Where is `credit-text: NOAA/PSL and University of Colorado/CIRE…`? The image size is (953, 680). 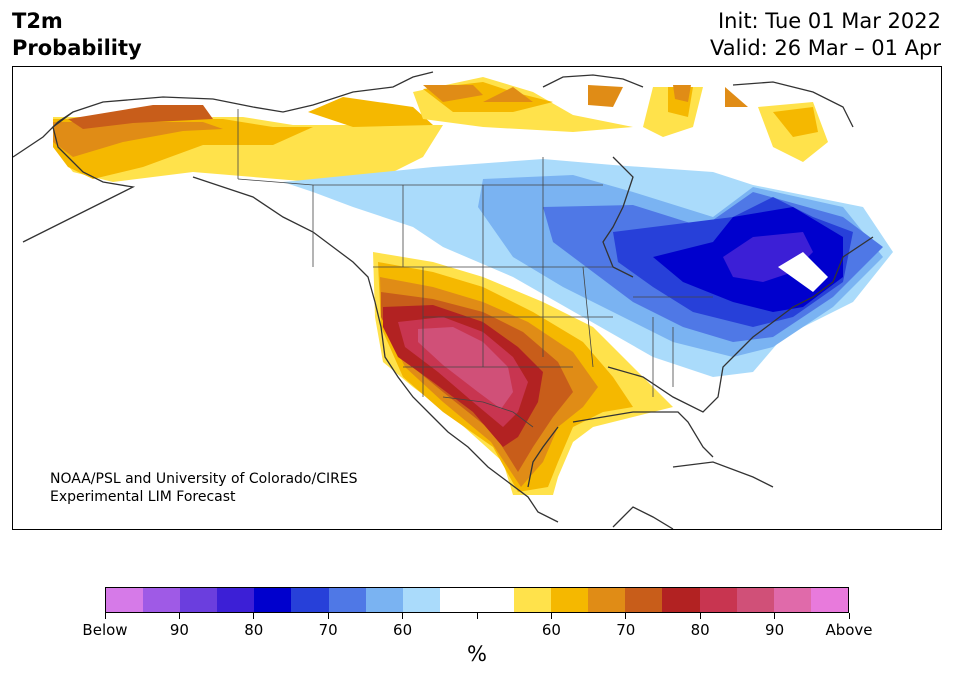 credit-text: NOAA/PSL and University of Colorado/CIRE… is located at coordinates (204, 488).